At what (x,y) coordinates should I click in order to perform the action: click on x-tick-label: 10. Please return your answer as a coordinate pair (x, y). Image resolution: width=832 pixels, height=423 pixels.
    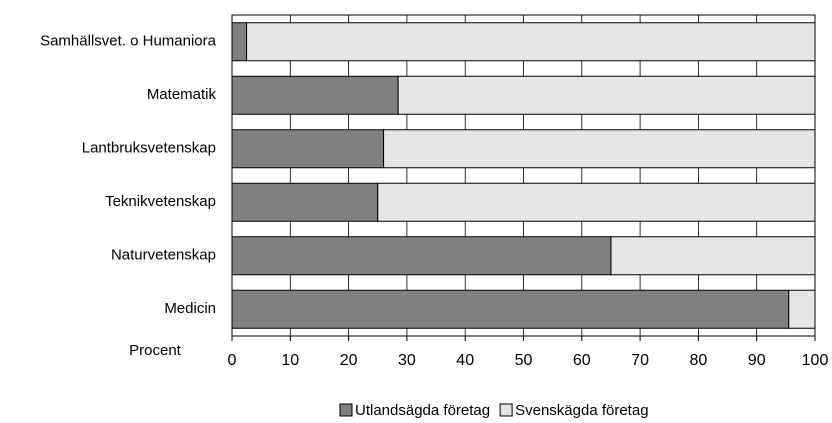
    Looking at the image, I should click on (290, 360).